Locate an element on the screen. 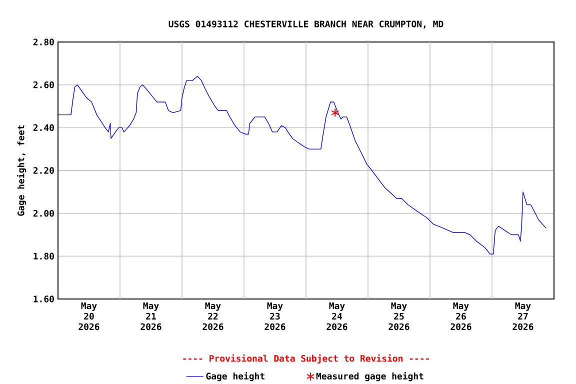 The height and width of the screenshot is (384, 576). x-tick-label: May 27 2026 is located at coordinates (523, 316).